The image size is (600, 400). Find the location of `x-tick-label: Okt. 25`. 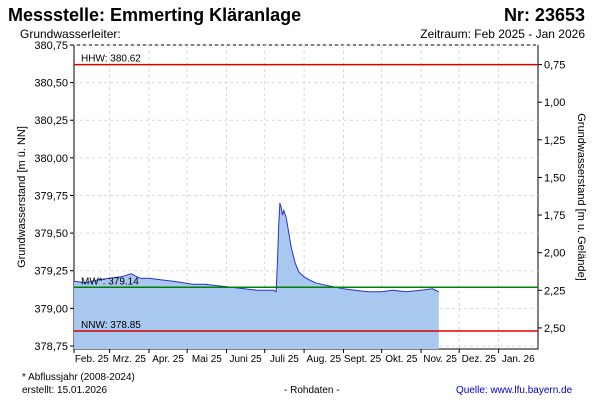

x-tick-label: Okt. 25 is located at coordinates (401, 359).